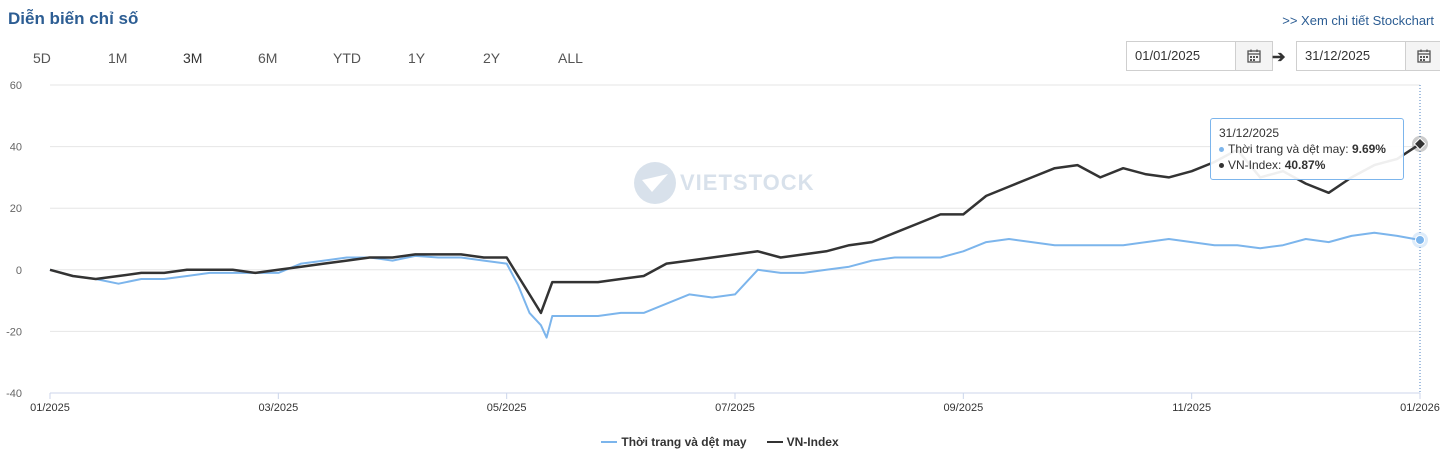 The width and height of the screenshot is (1440, 458). I want to click on chart-legend: Thời trang và dệt may VN-Index, so click(720, 442).